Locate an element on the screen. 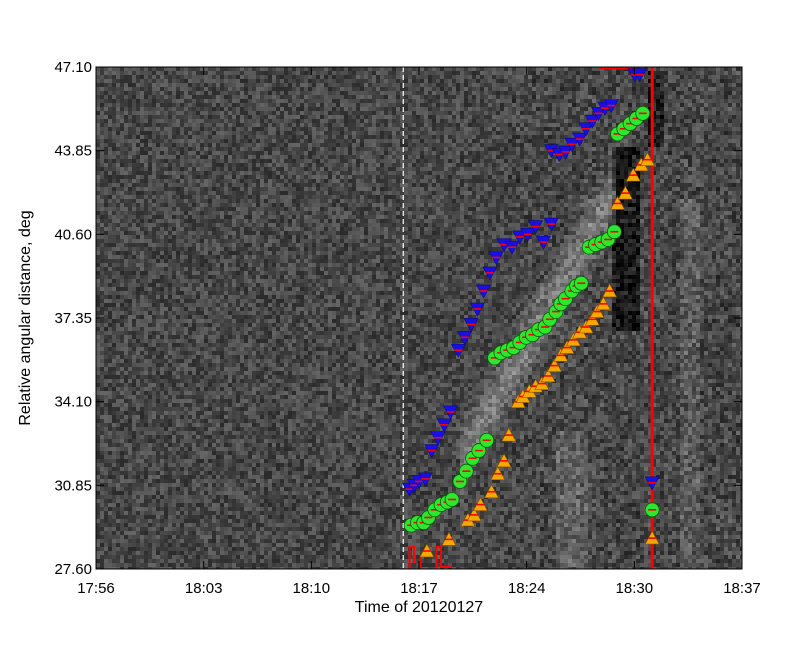 This screenshot has height=648, width=792. x-tick-label-4: 18:17 is located at coordinates (419, 588).